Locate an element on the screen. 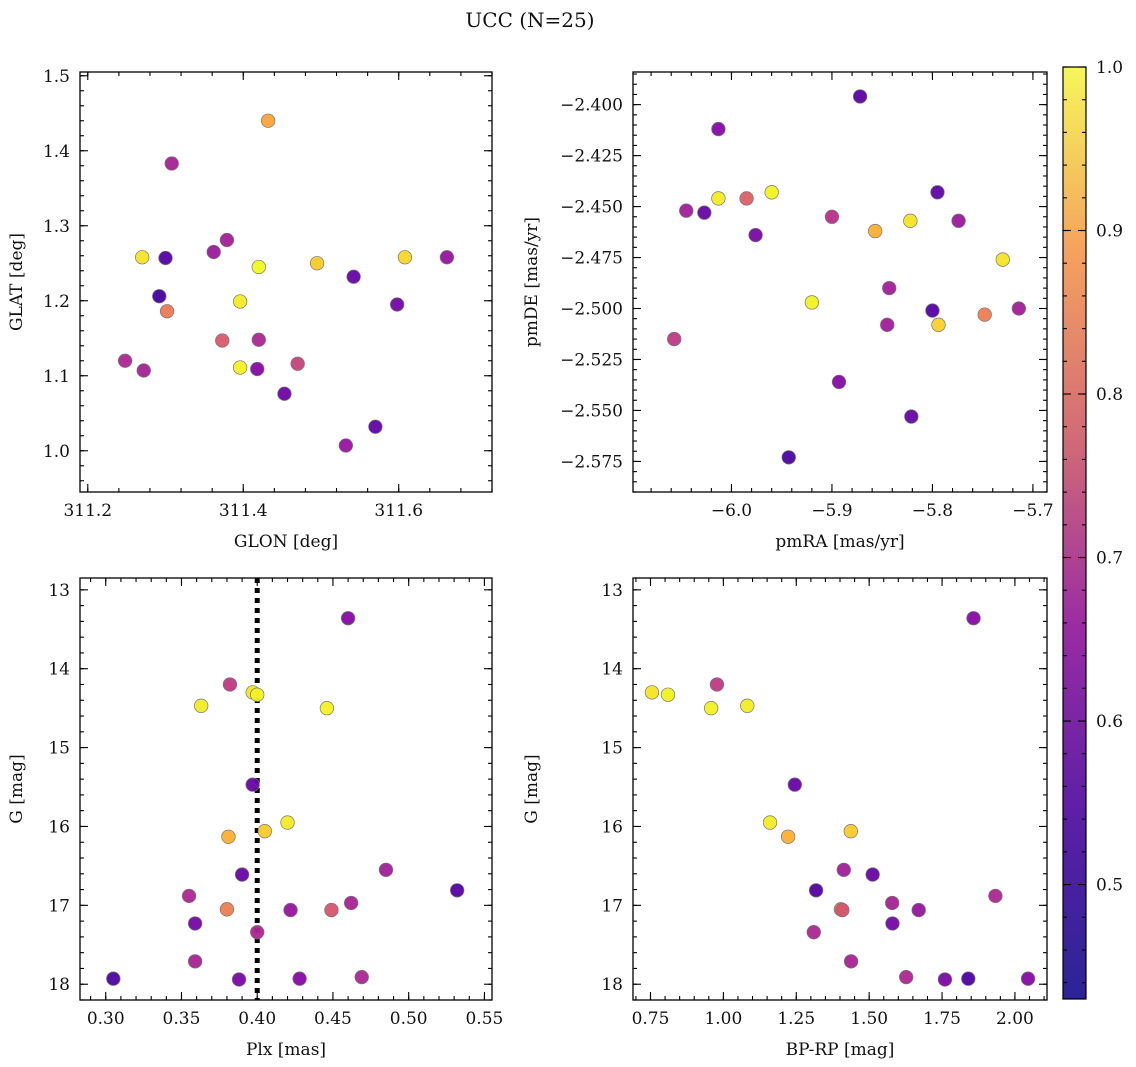 The width and height of the screenshot is (1136, 1067). y-axis-label: G [mag] is located at coordinates (17, 788).